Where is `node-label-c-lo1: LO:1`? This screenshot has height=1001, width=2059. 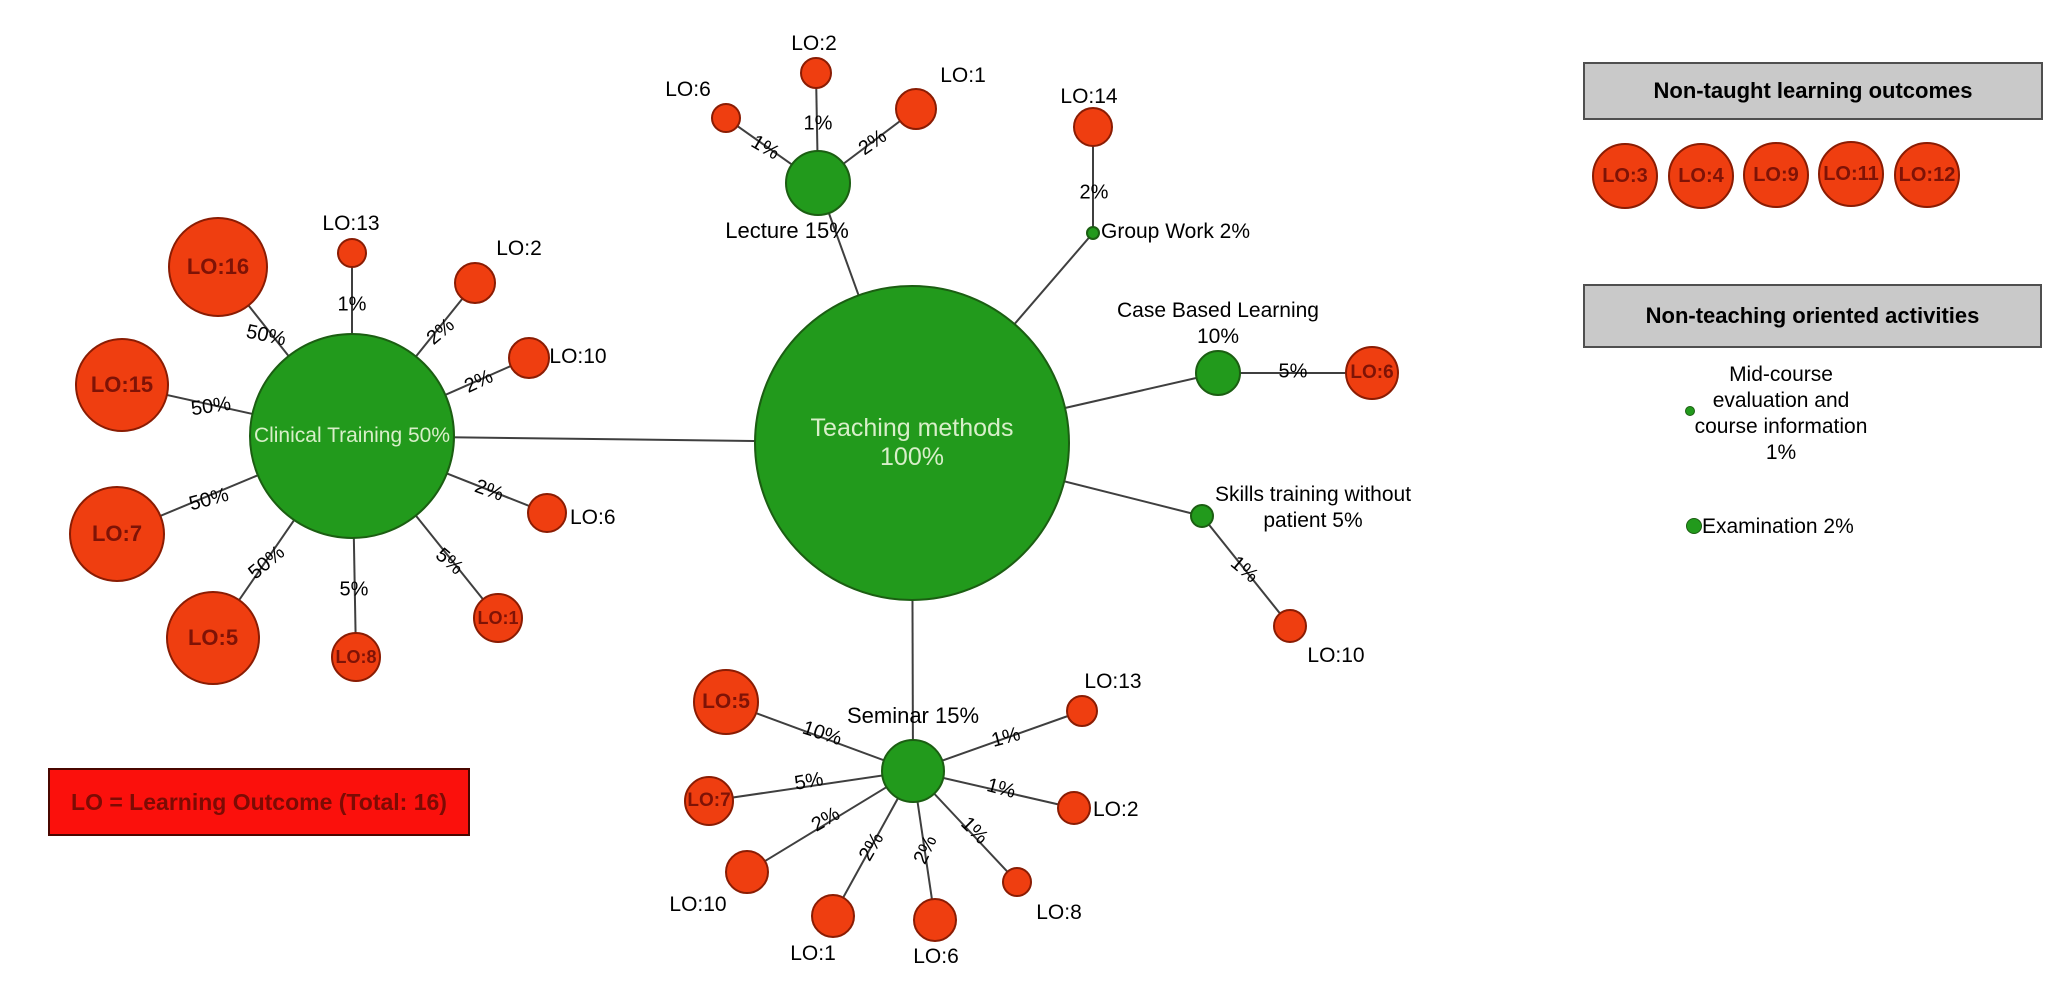
node-label-c-lo1: LO:1 is located at coordinates (497, 618).